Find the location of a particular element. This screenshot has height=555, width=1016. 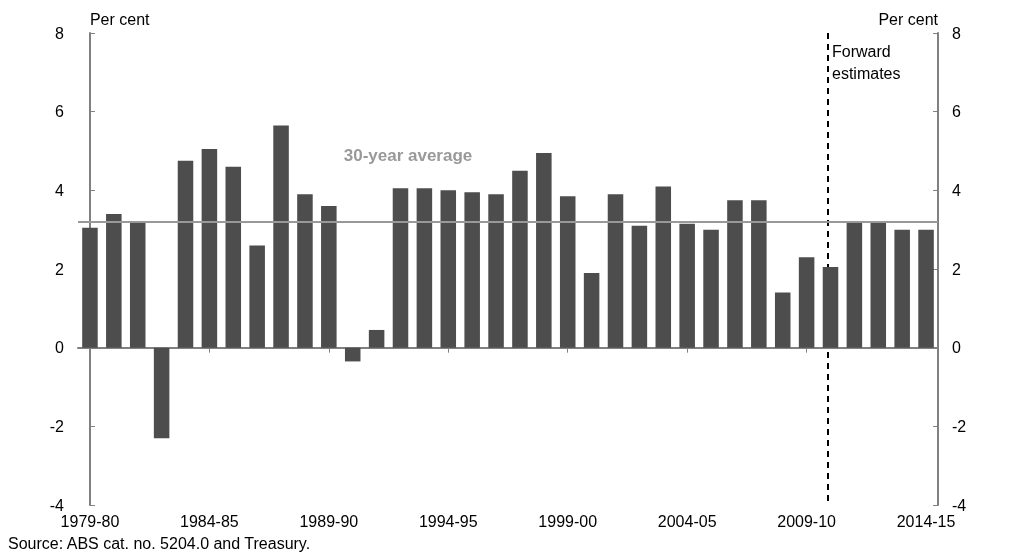

y2-axis-title: Per cent is located at coordinates (908, 19).